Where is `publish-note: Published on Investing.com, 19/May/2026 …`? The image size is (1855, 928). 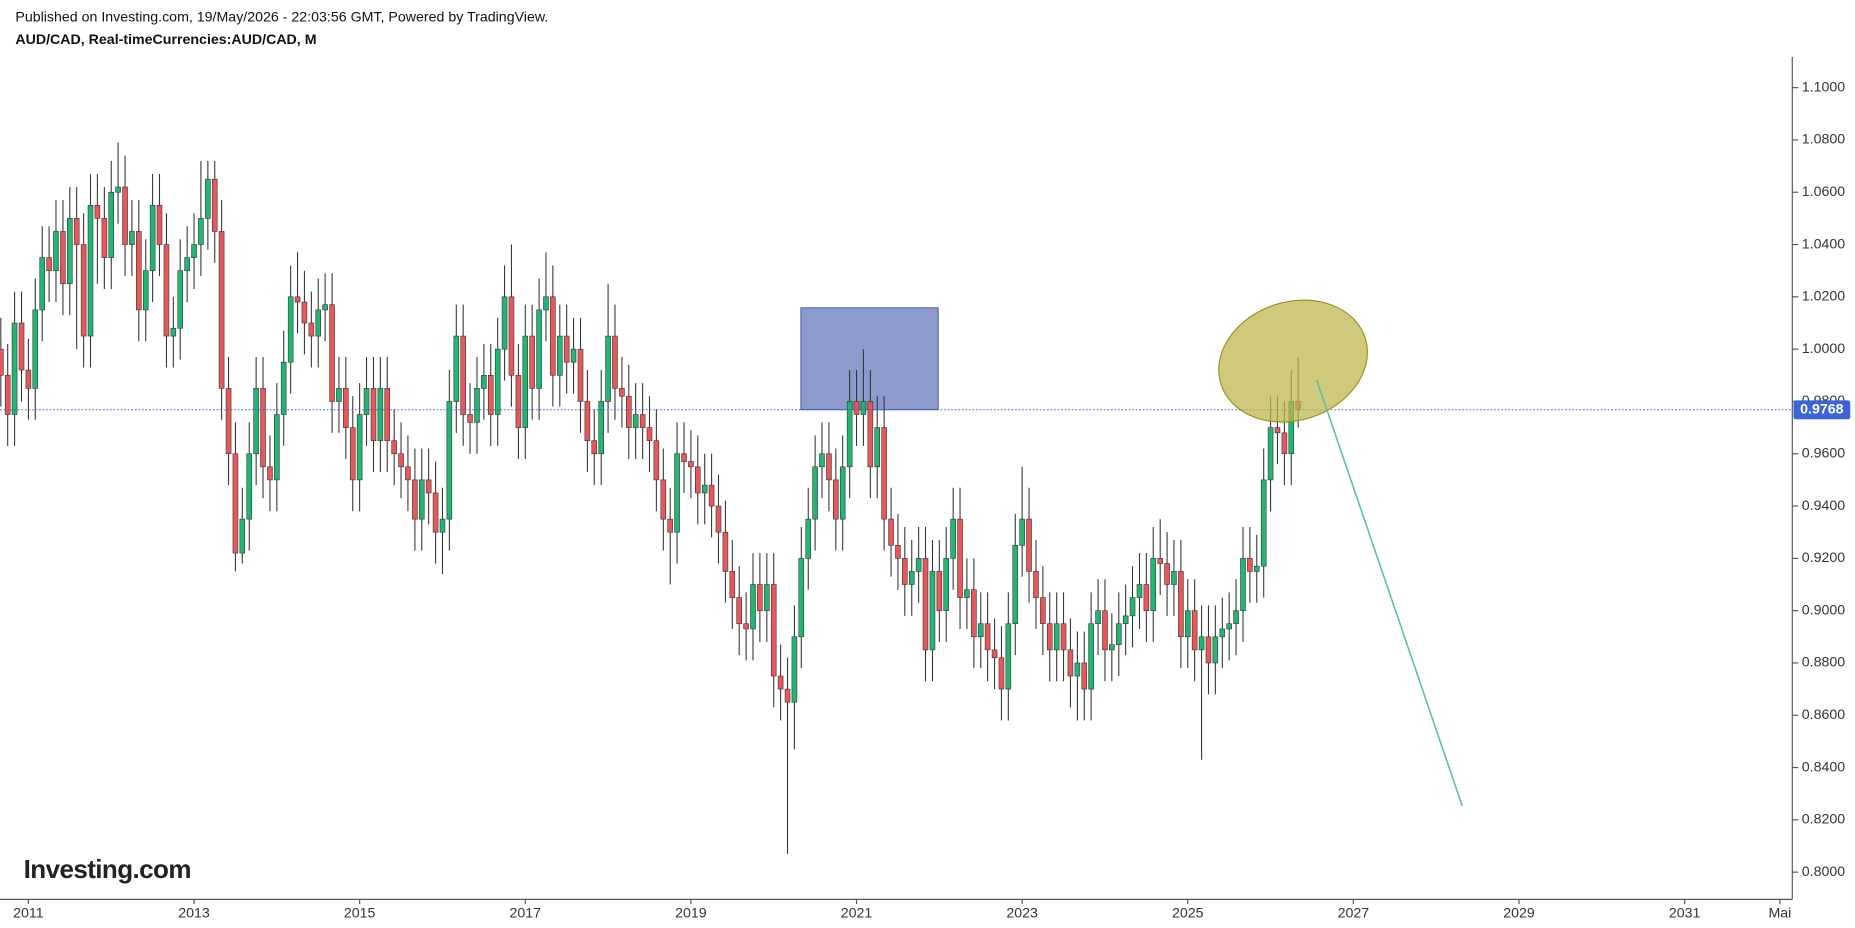
publish-note: Published on Investing.com, 19/May/2026 … is located at coordinates (281, 18).